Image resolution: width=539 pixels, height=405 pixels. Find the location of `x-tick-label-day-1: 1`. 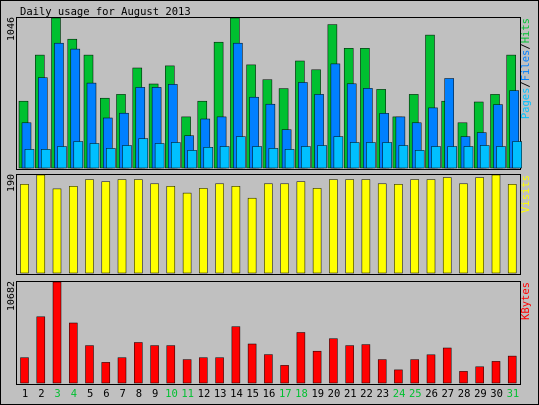

x-tick-label-day-1: 1 is located at coordinates (25, 394).